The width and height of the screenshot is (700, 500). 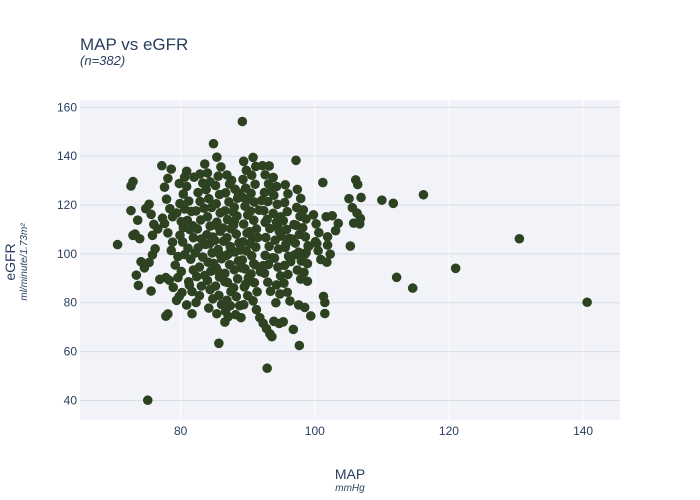 What do you see at coordinates (10, 261) in the screenshot?
I see `y-axis-title: eGFR` at bounding box center [10, 261].